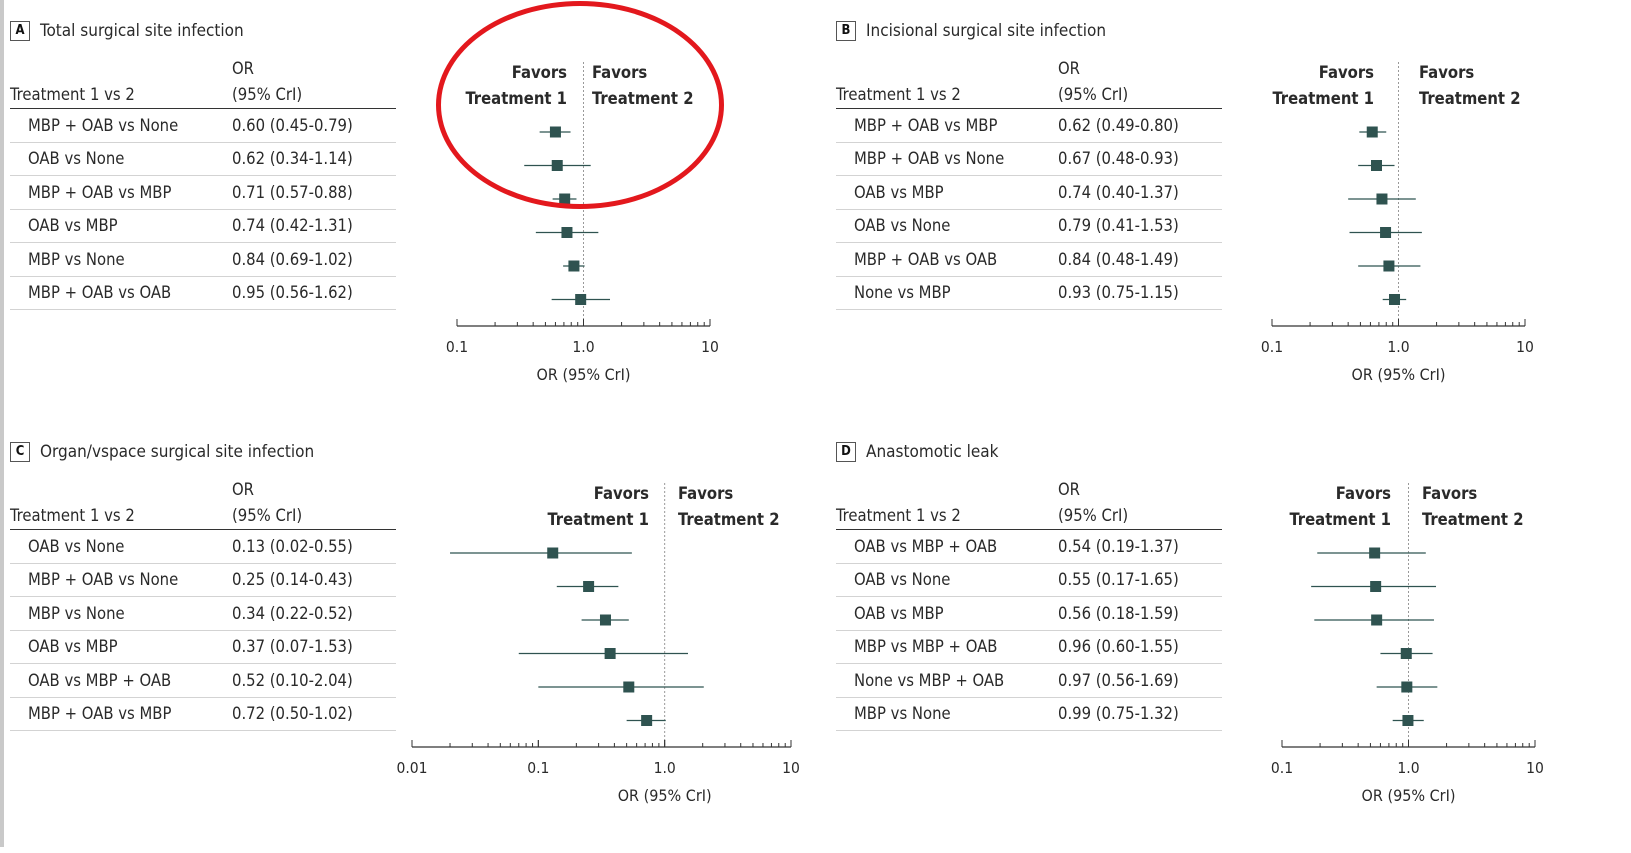 The image size is (1631, 853). I want to click on comparison-label: None vs MBP, so click(947, 293).